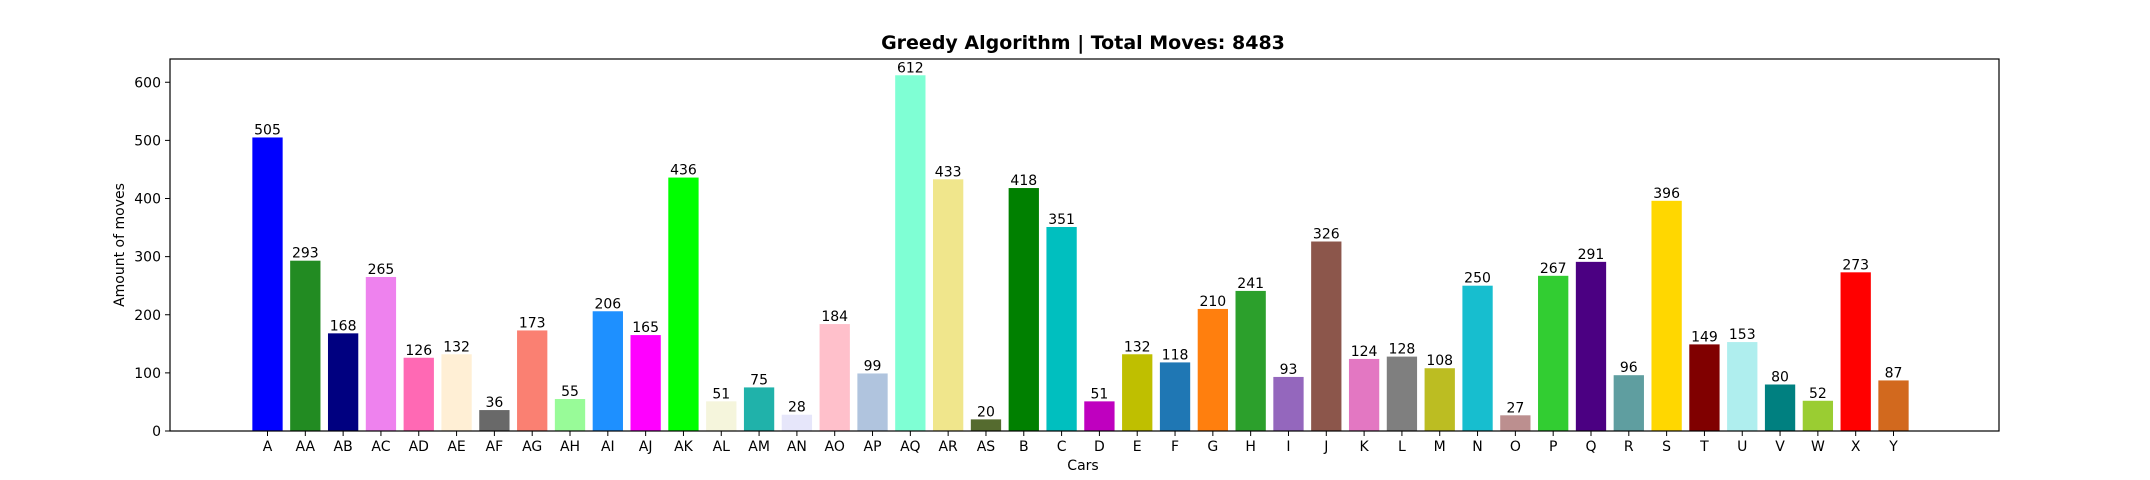  Describe the element at coordinates (834, 377) in the screenshot. I see `bar-ao` at that location.